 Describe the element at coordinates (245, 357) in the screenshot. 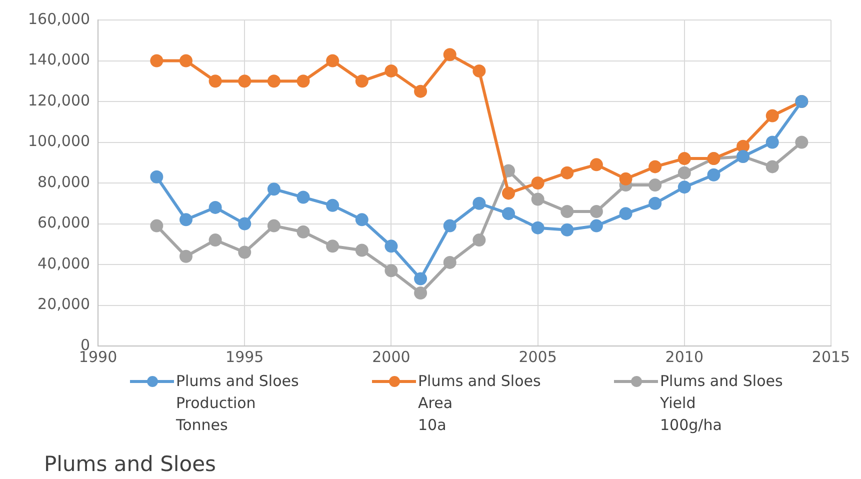

I see `x-tick-label: 1995` at that location.